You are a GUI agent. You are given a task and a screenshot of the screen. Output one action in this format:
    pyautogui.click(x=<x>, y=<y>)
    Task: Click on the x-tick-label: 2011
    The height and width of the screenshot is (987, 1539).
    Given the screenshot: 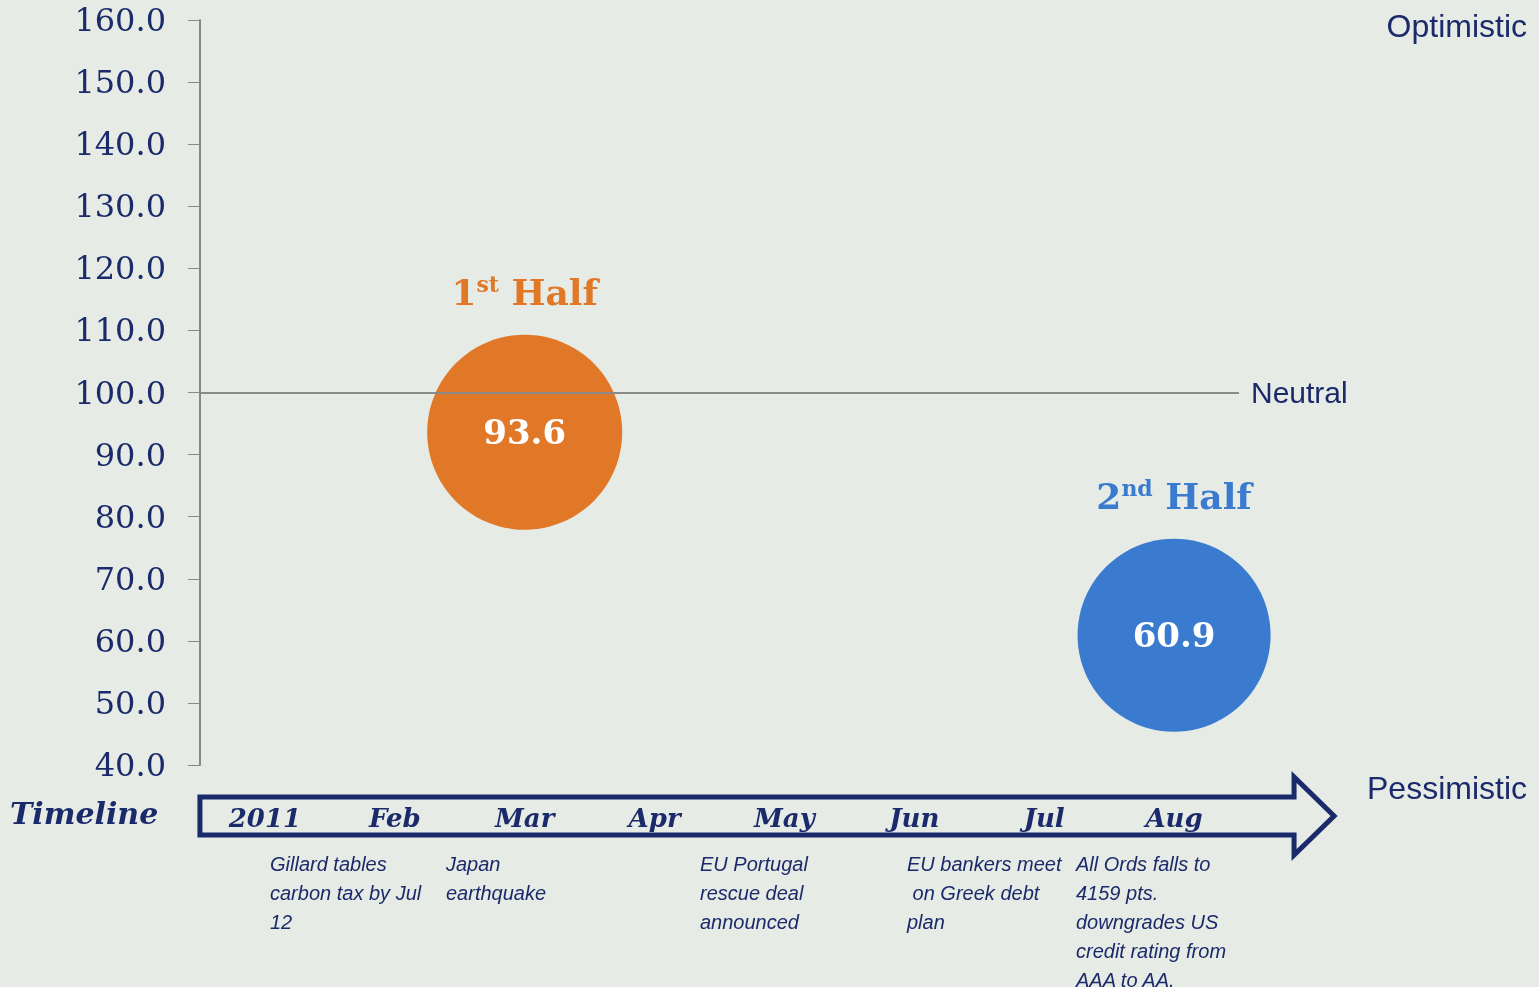 What is the action you would take?
    pyautogui.click(x=264, y=818)
    